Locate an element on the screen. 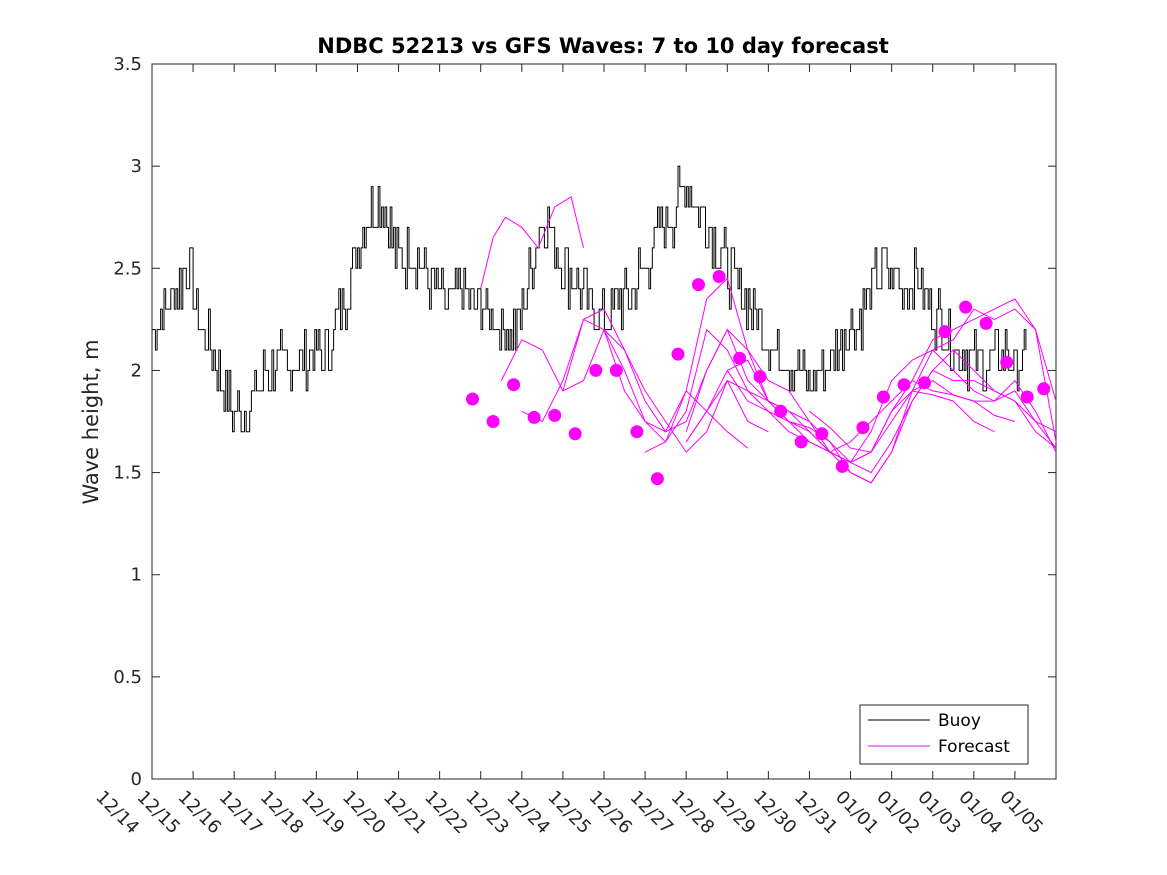 The width and height of the screenshot is (1167, 875). y-tick-label: 0 is located at coordinates (136, 779).